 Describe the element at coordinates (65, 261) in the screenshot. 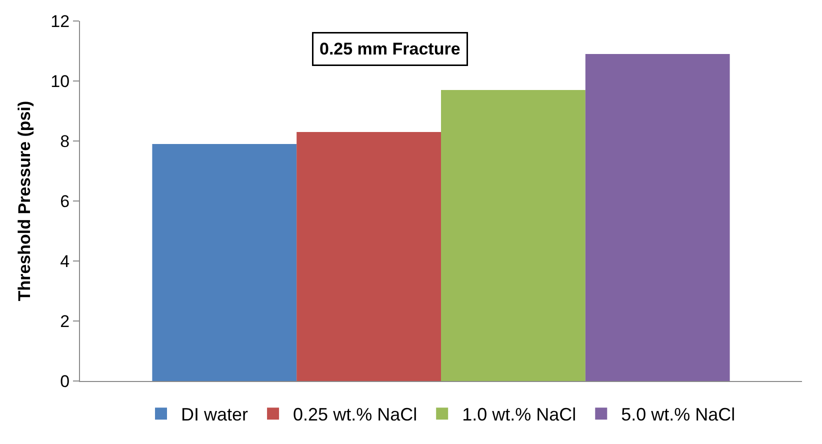

I see `y-tick-label: 4` at that location.